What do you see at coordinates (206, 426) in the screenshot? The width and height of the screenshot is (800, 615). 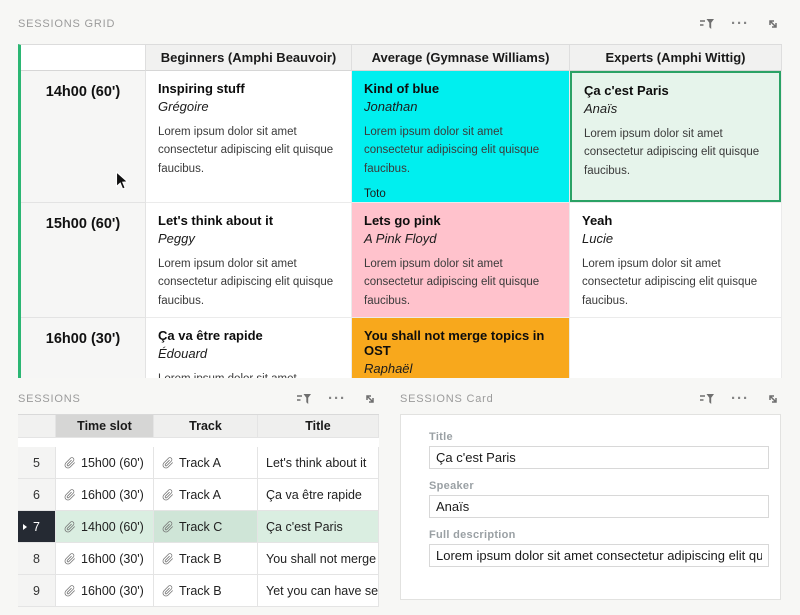 I see `column-header-track: Track` at bounding box center [206, 426].